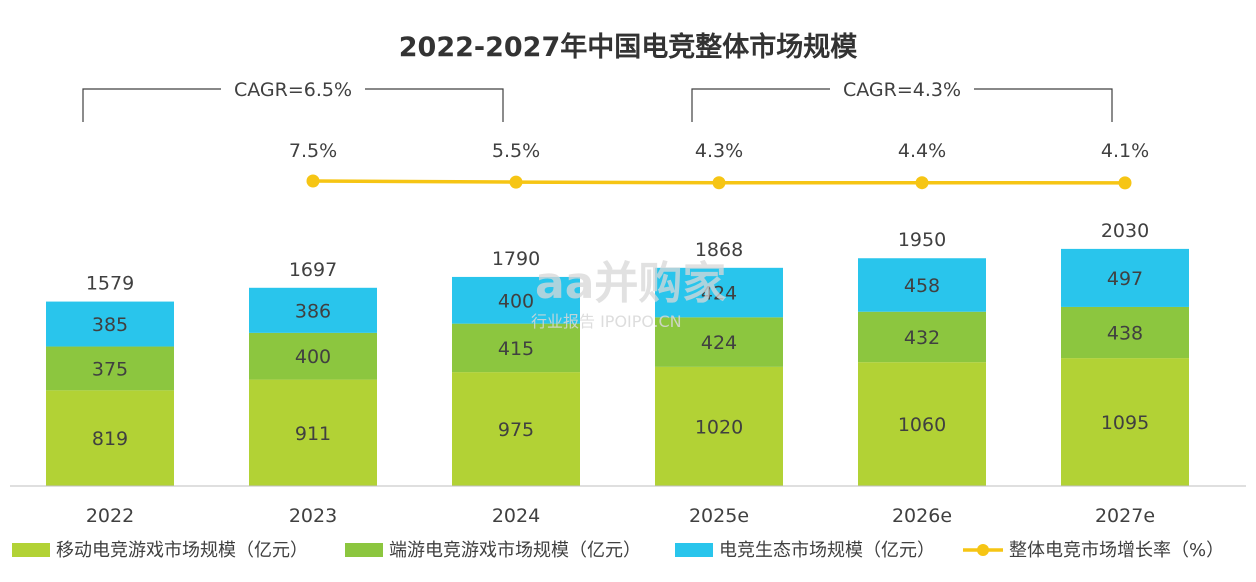 This screenshot has height=582, width=1256. I want to click on bar-segment-2-2026e, so click(922, 337).